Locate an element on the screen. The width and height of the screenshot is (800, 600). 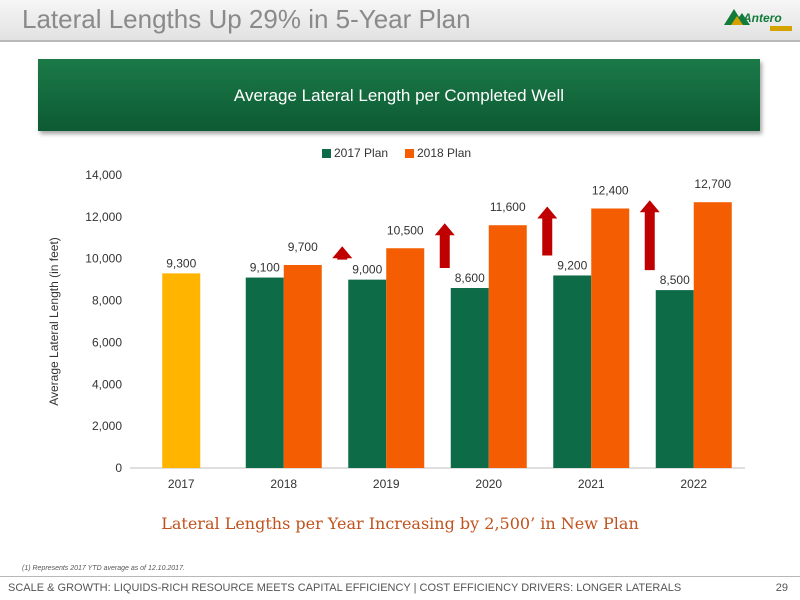
bar-data-label: 8,600 is located at coordinates (470, 278).